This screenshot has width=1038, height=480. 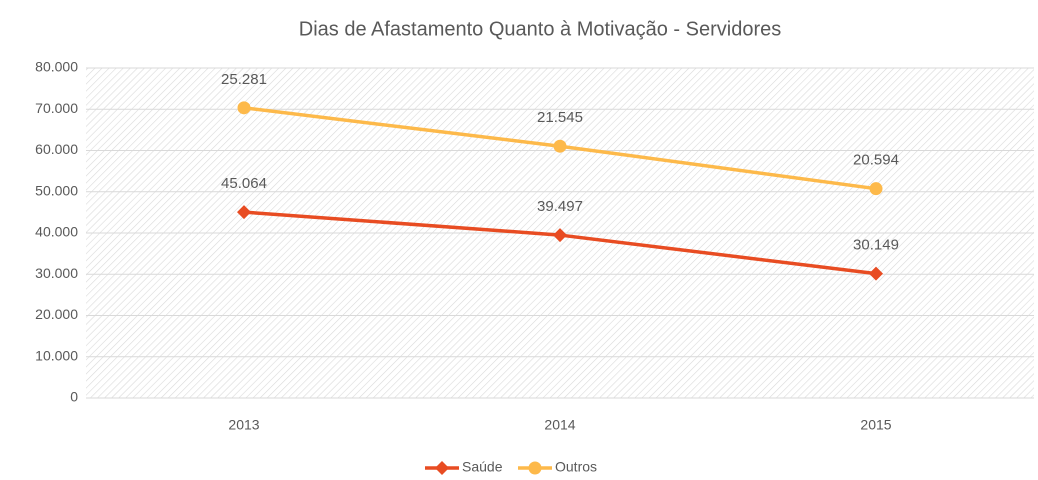 What do you see at coordinates (56, 67) in the screenshot?
I see `y-tick-label: 80.000` at bounding box center [56, 67].